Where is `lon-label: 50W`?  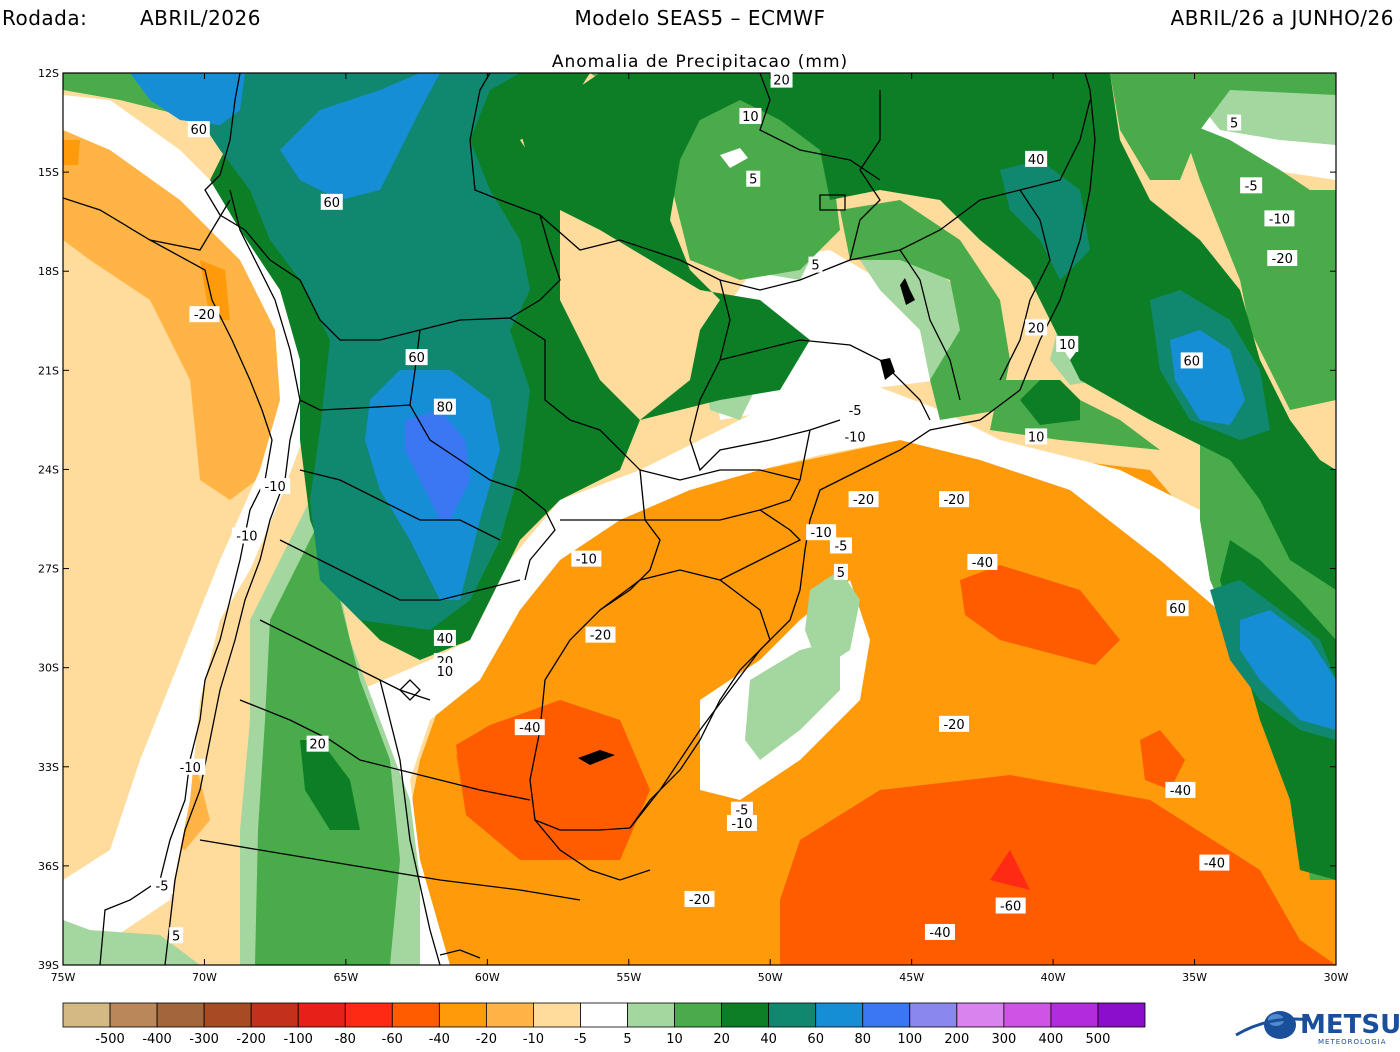 lon-label: 50W is located at coordinates (770, 977).